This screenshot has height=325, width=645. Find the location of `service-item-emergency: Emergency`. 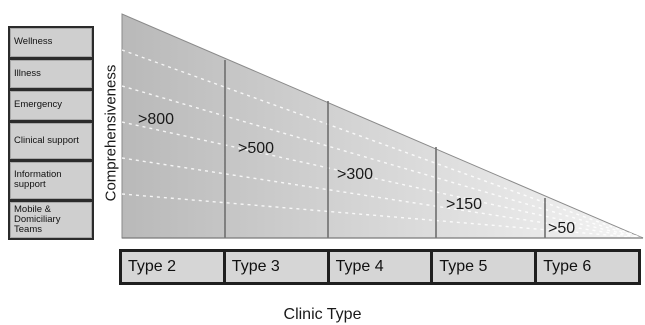

service-item-emergency: Emergency is located at coordinates (51, 105).